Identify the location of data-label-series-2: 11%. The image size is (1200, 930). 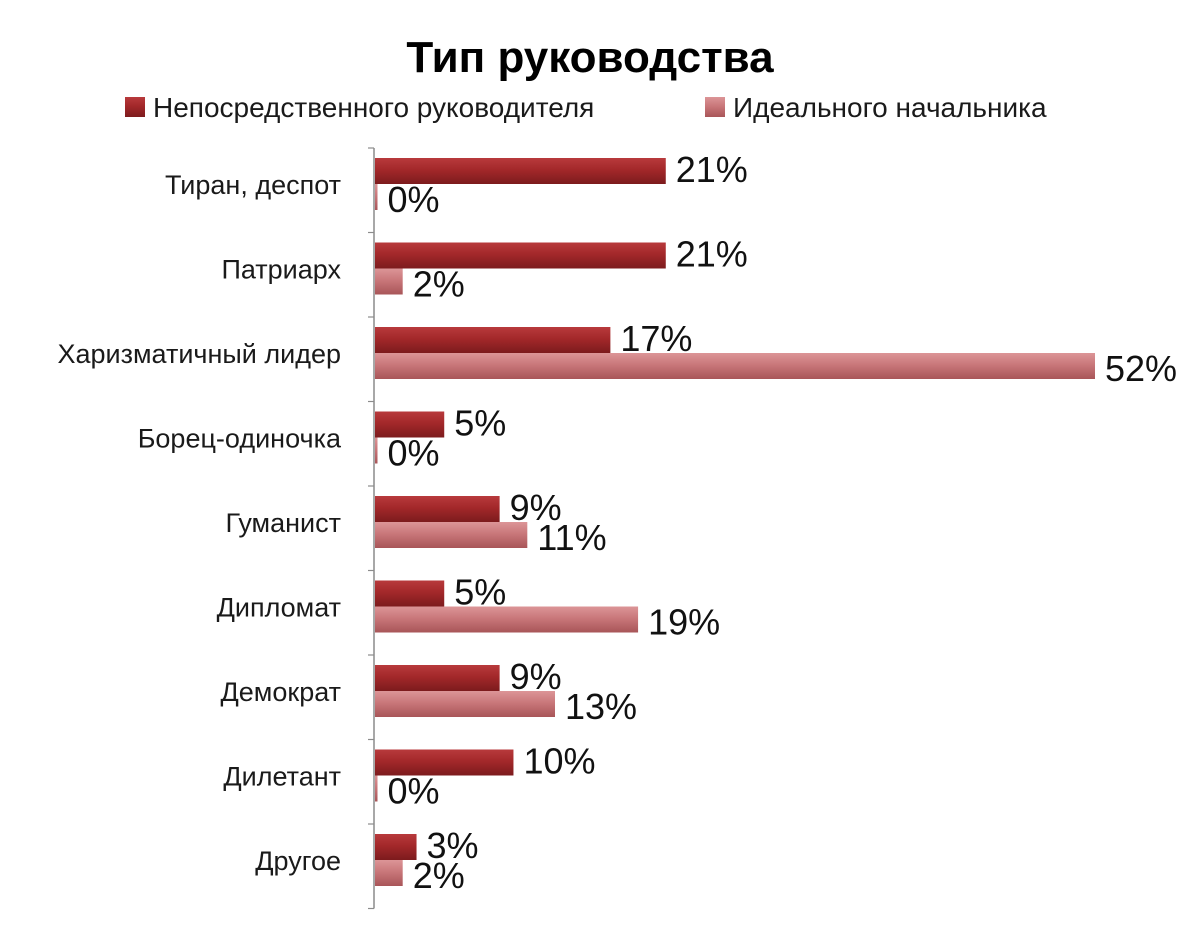
(571, 537).